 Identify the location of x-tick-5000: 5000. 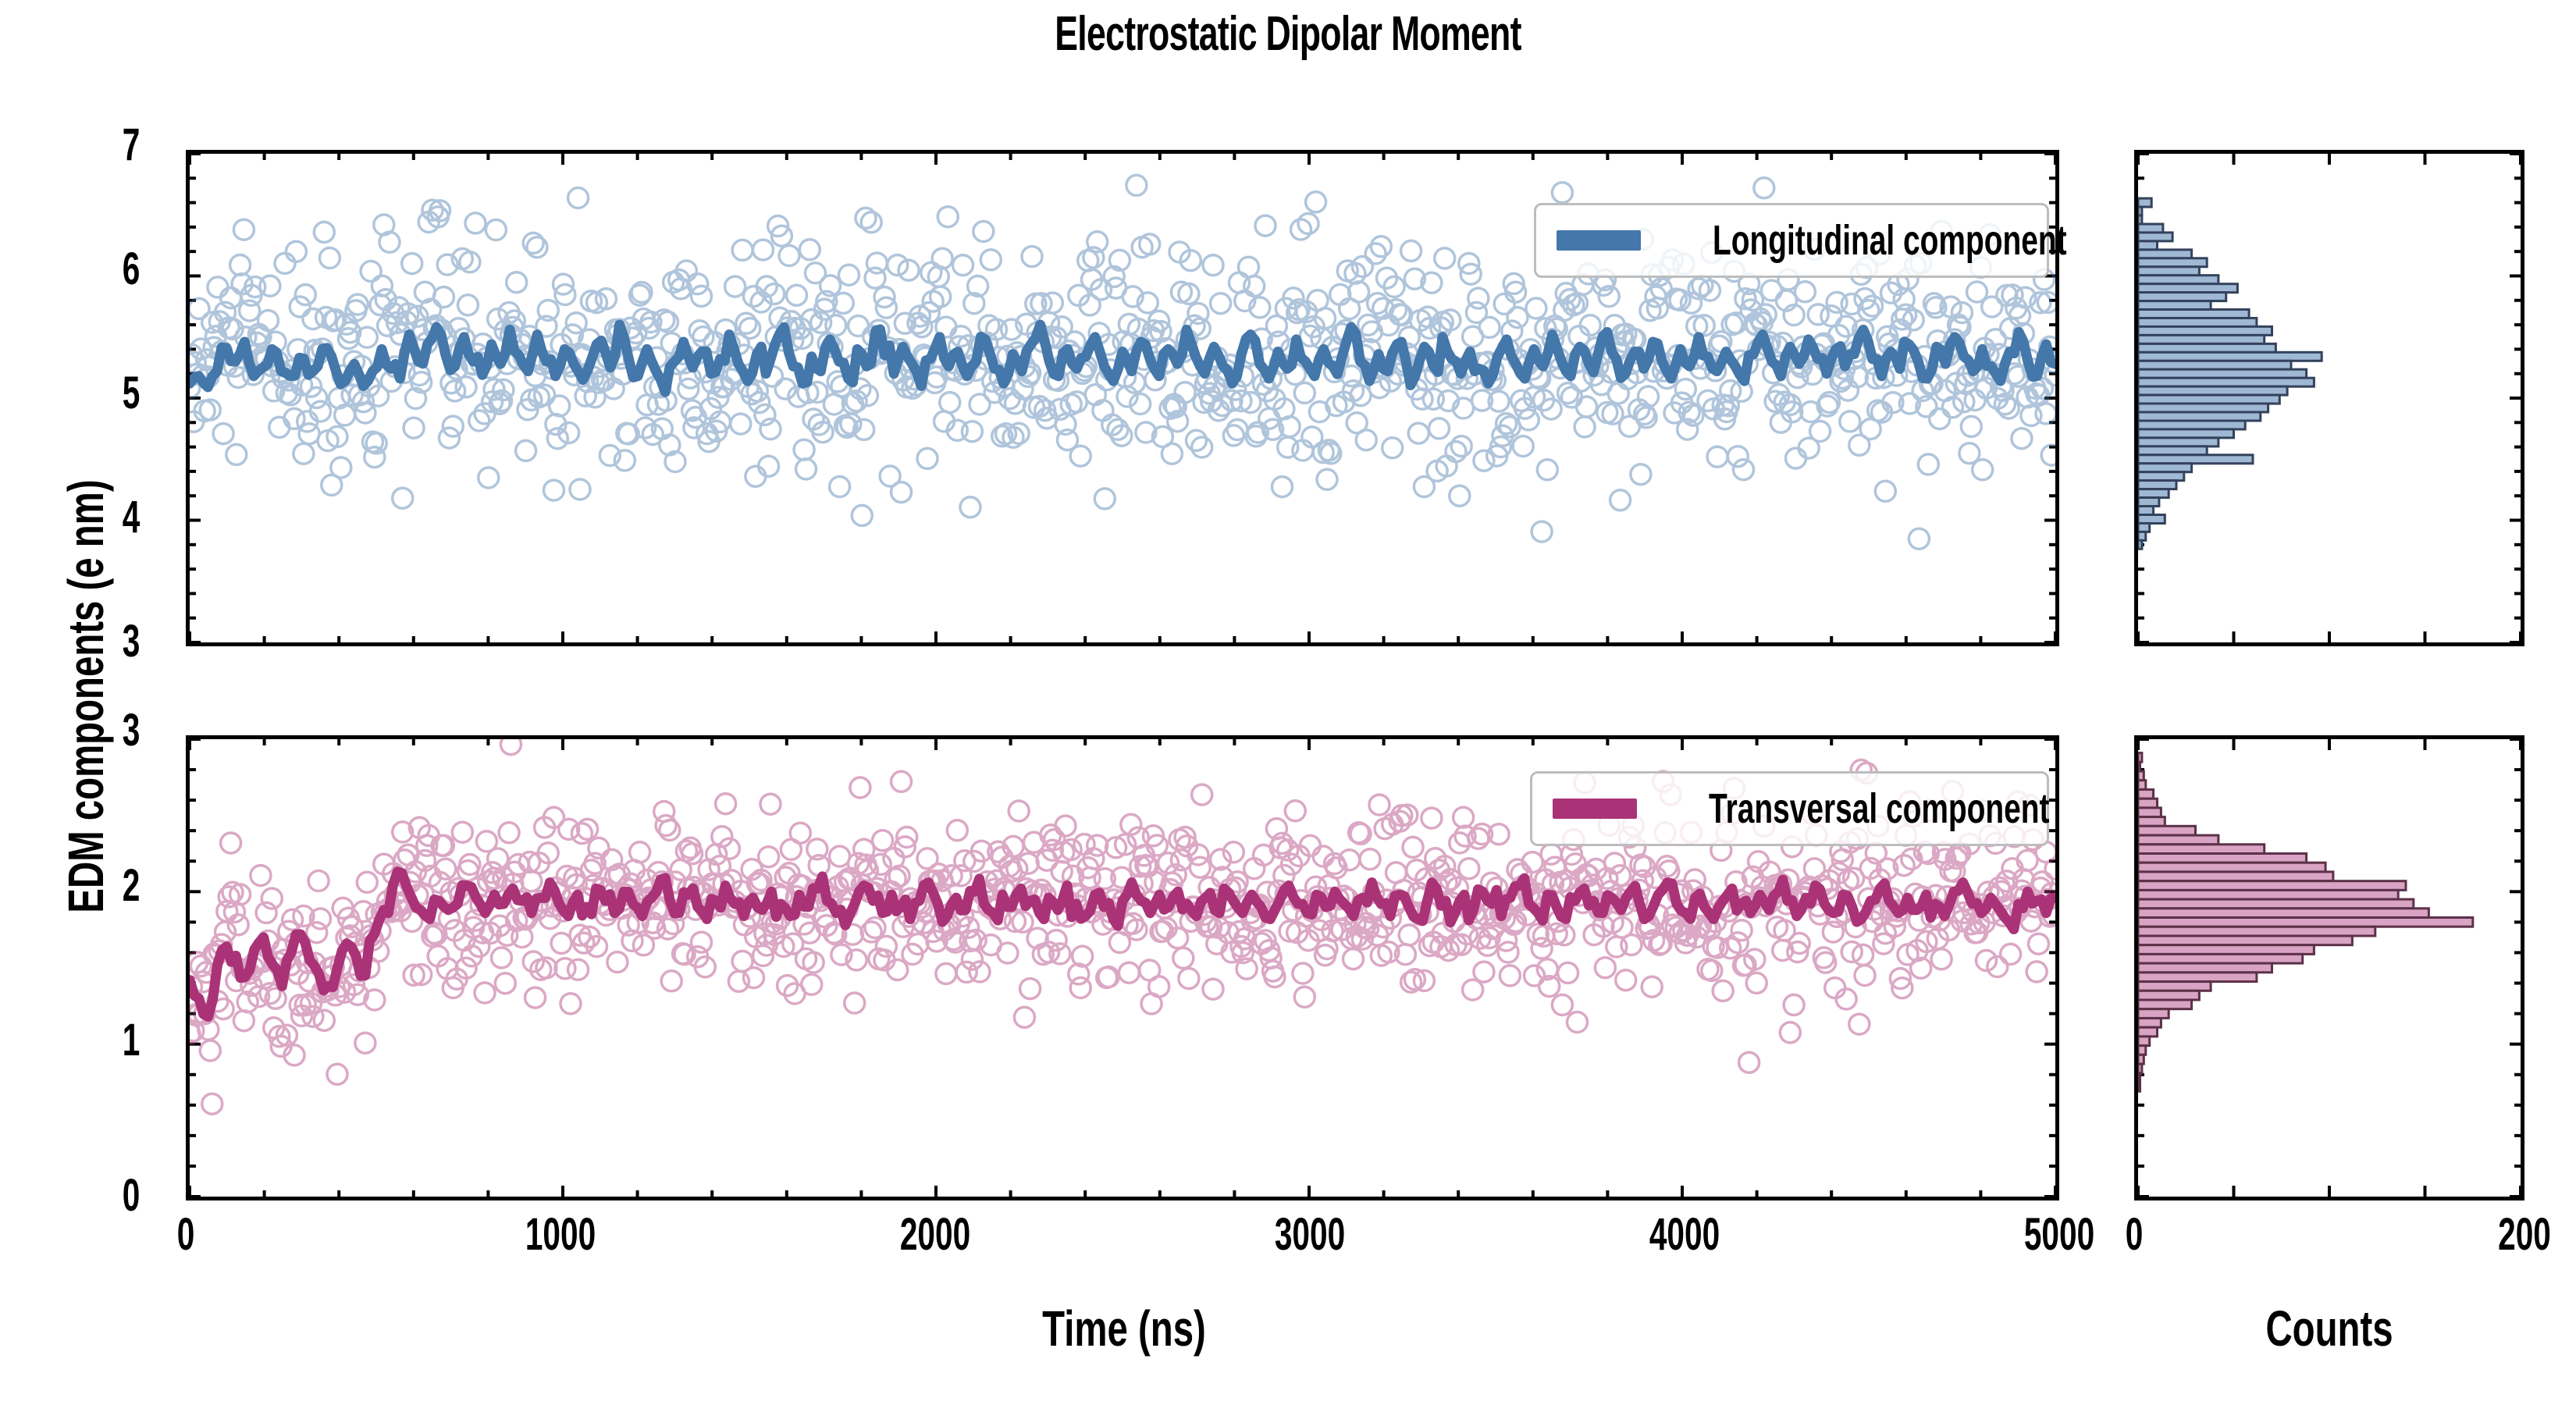
(2059, 1234).